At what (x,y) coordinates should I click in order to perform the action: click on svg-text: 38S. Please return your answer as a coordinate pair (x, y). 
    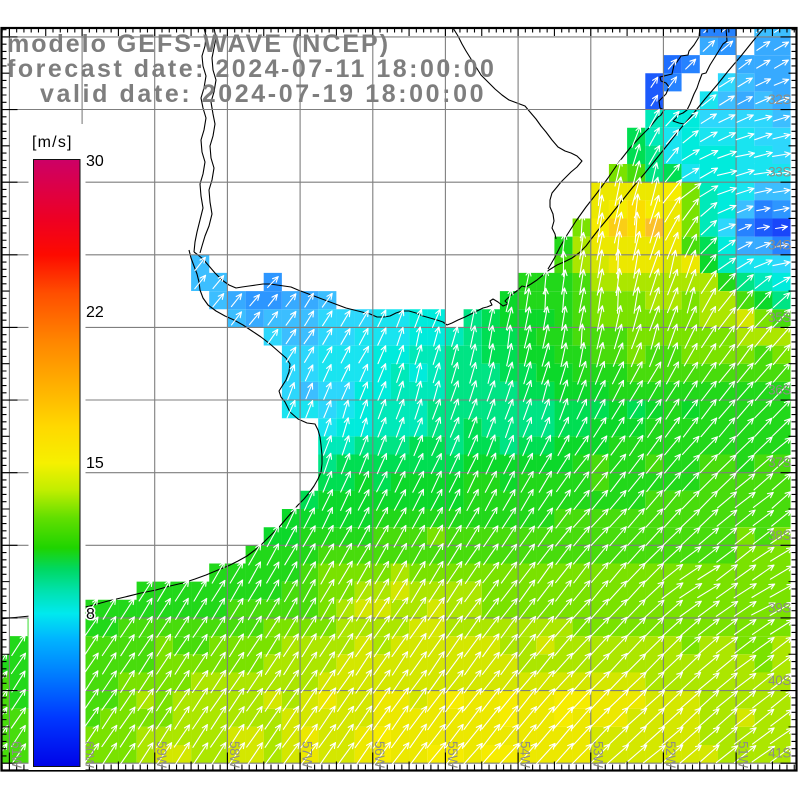
    Looking at the image, I should click on (779, 535).